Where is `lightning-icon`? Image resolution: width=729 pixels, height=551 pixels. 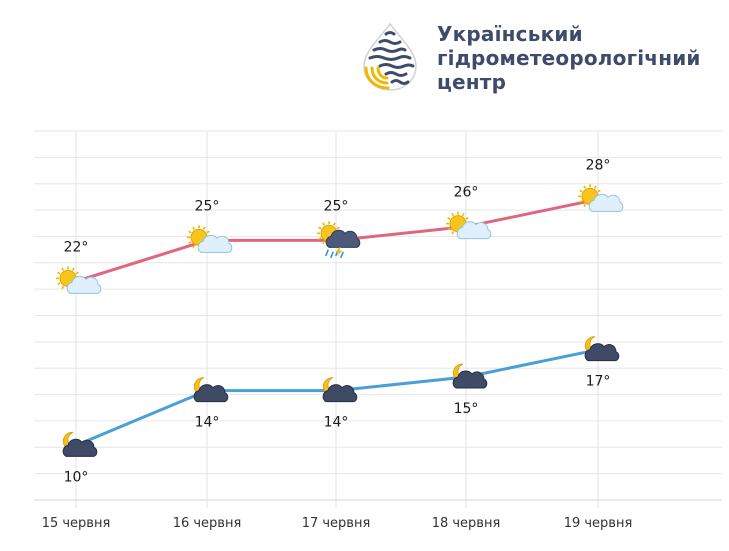 lightning-icon is located at coordinates (339, 252).